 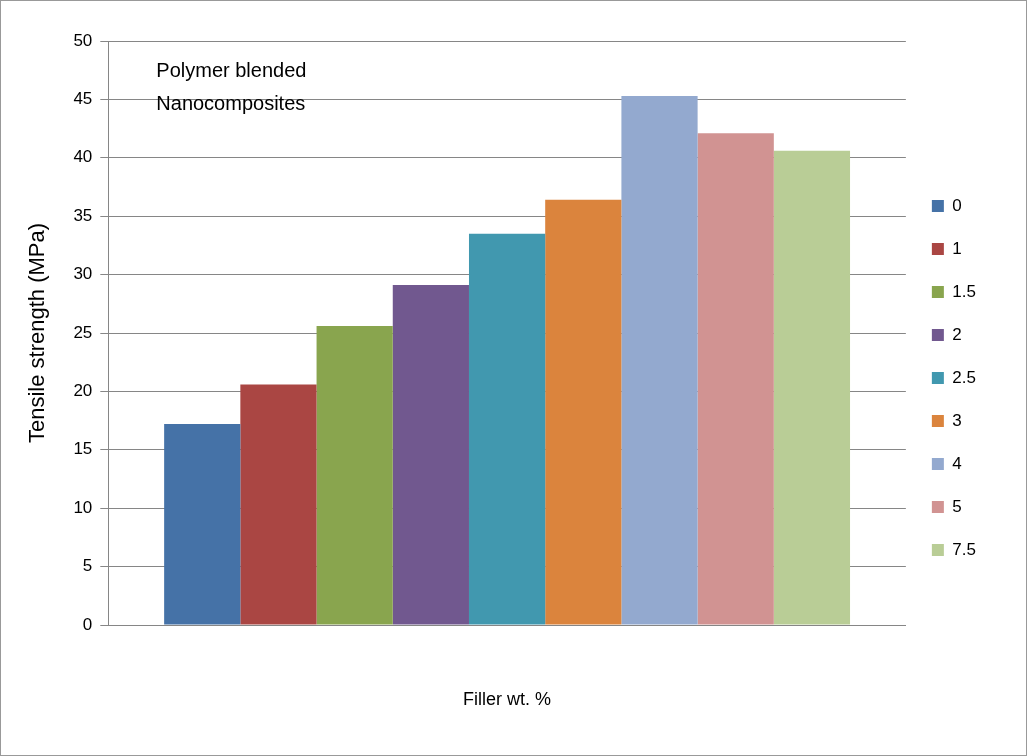 What do you see at coordinates (957, 248) in the screenshot?
I see `legend-label: 1` at bounding box center [957, 248].